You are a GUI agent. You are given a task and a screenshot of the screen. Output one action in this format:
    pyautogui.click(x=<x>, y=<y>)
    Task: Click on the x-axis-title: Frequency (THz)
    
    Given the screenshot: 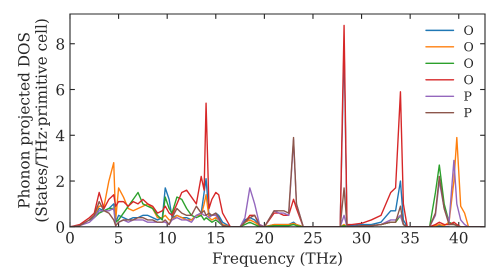 What is the action you would take?
    pyautogui.click(x=277, y=260)
    